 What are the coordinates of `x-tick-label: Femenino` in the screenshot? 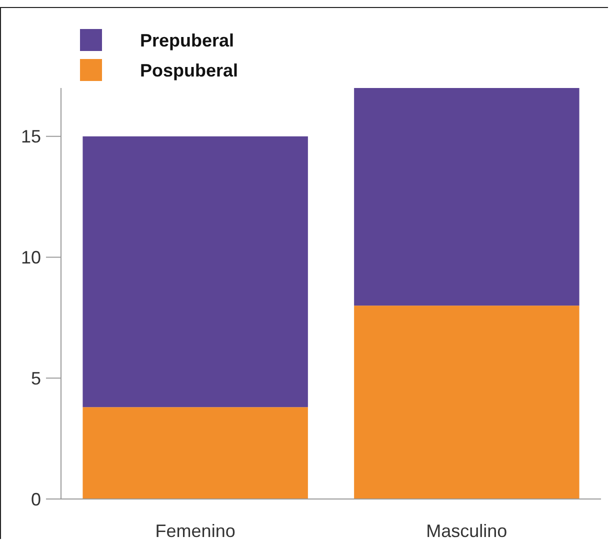 It's located at (195, 530).